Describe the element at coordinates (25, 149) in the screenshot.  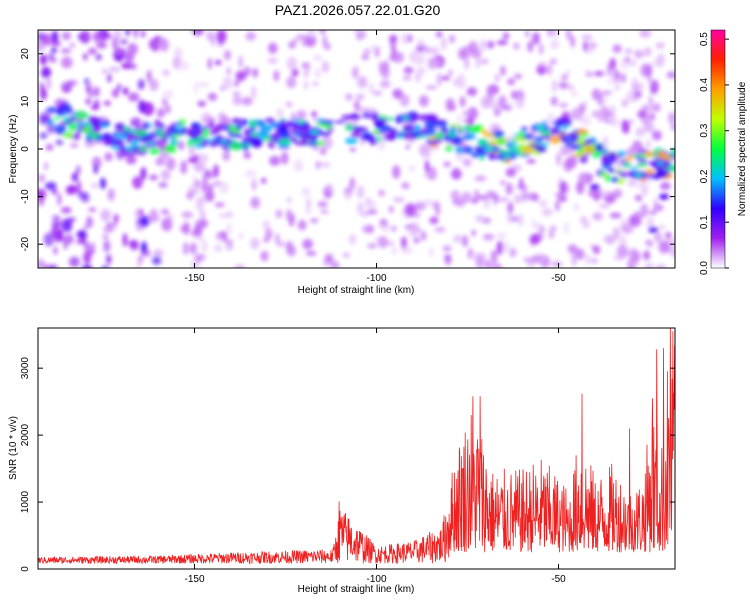
I see `spectrogram-ytick-label: 0` at that location.